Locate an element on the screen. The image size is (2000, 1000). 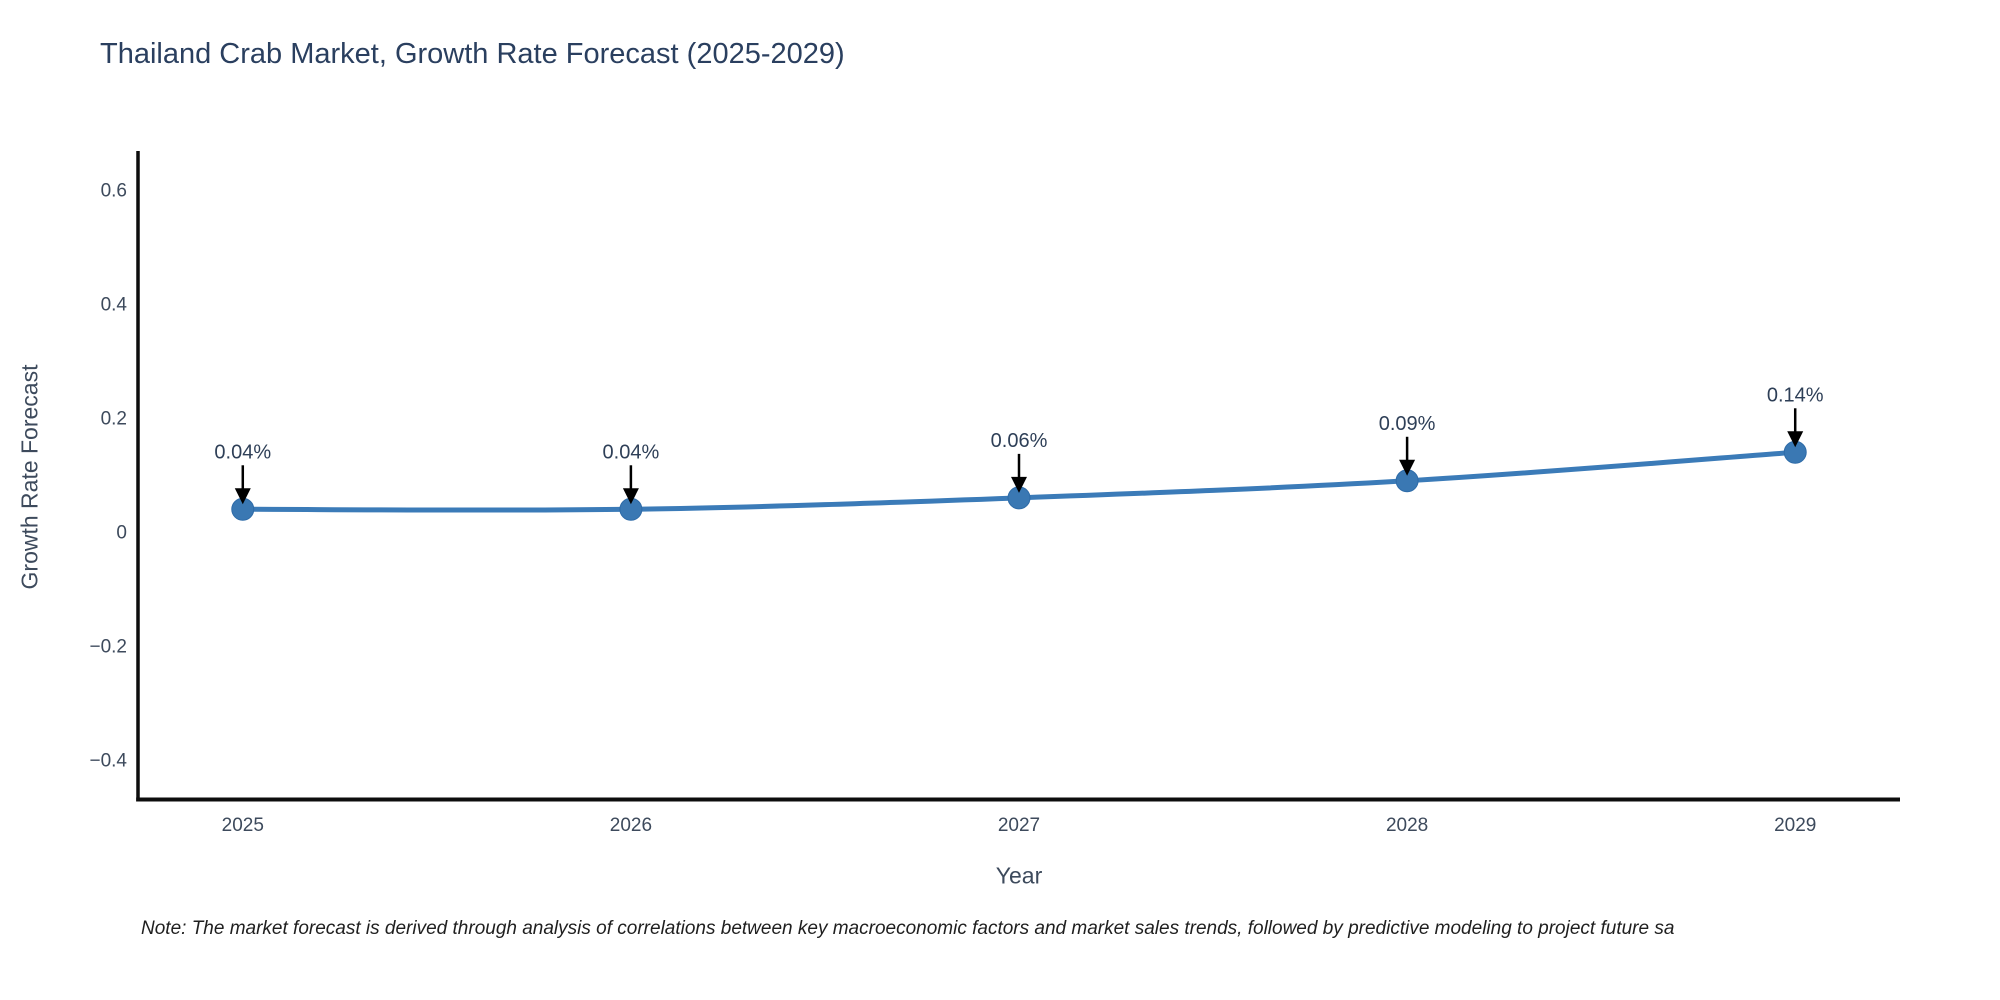
y-tick-label: 0.6 is located at coordinates (114, 191).